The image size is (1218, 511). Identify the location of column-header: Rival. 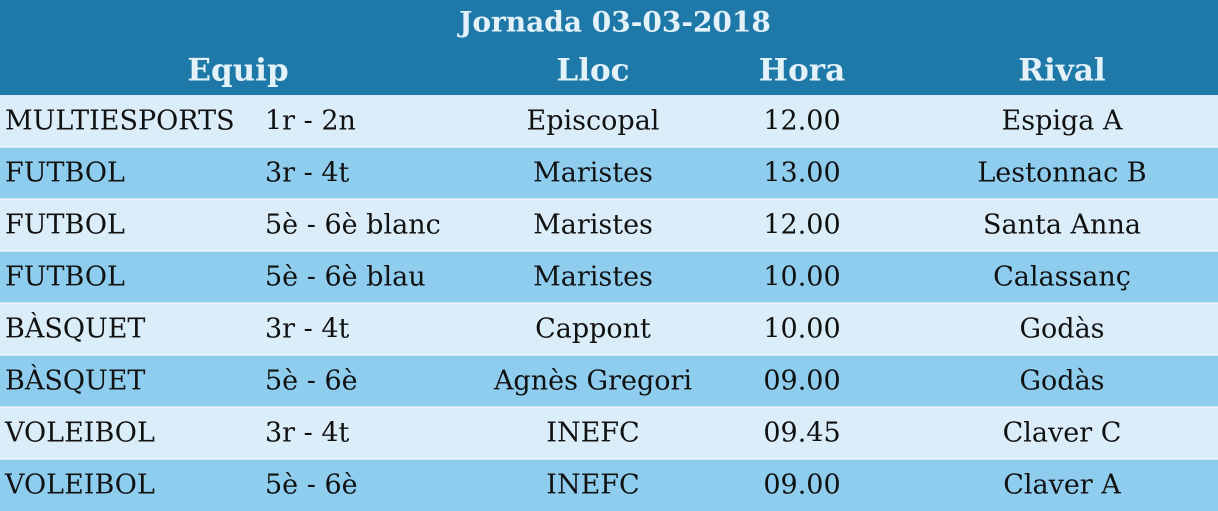
(1061, 71).